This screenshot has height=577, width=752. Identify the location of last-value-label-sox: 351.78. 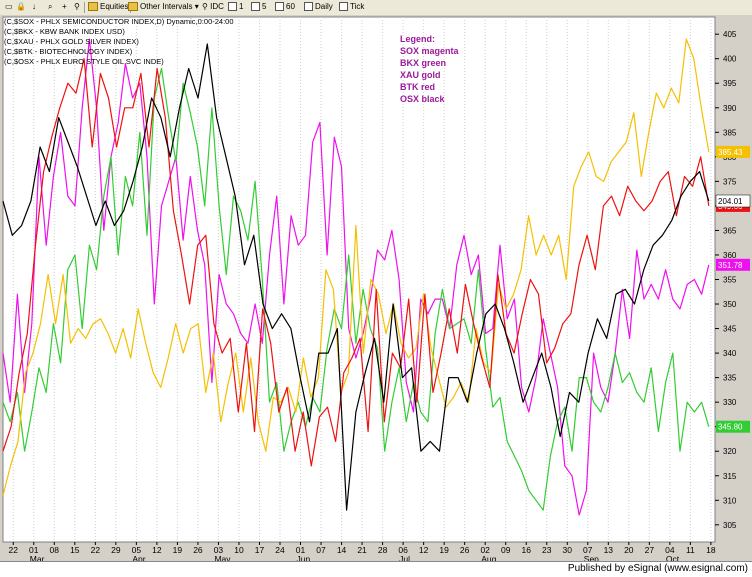
(730, 265).